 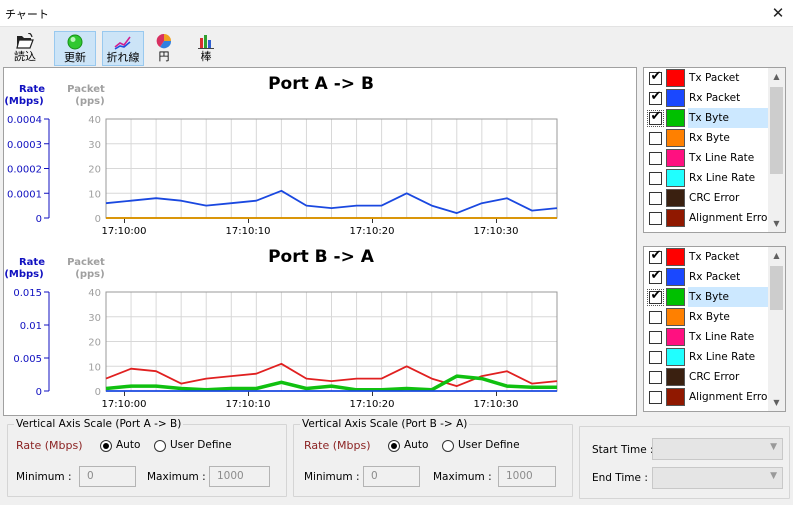 What do you see at coordinates (728, 297) in the screenshot?
I see `series-label: Tx Byte` at bounding box center [728, 297].